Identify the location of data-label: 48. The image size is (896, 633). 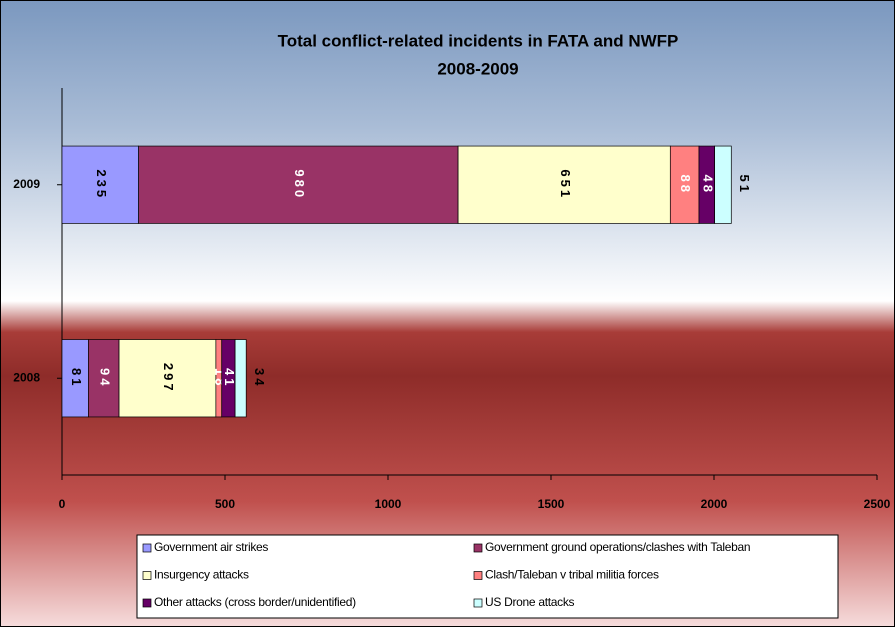
(707, 185).